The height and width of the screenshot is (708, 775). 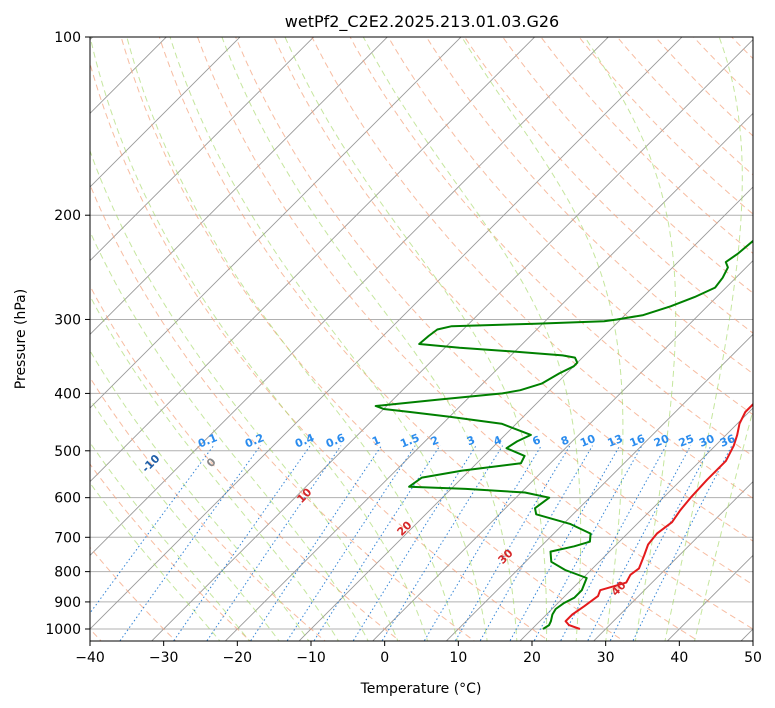 I want to click on y-tick-label: 100, so click(x=67, y=38).